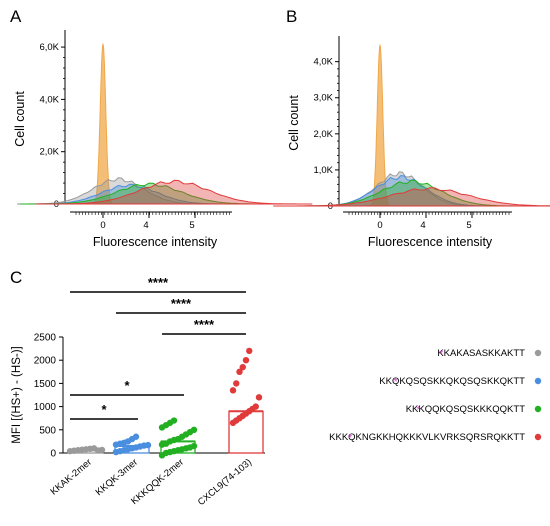 This screenshot has height=526, width=550. Describe the element at coordinates (70, 477) in the screenshot. I see `x-category-label: KKAK-2mer` at that location.